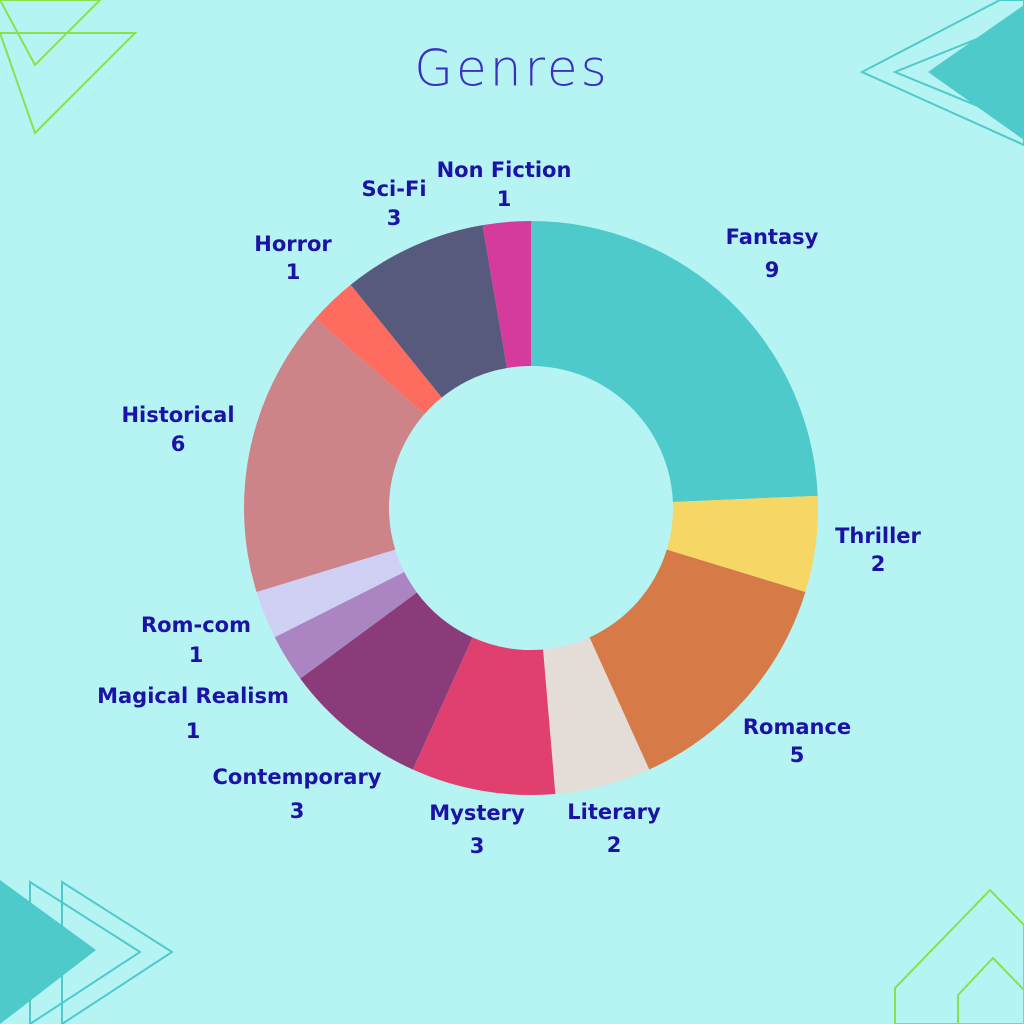 This screenshot has height=1024, width=1024. What do you see at coordinates (878, 536) in the screenshot?
I see `slice-label: Thriller` at bounding box center [878, 536].